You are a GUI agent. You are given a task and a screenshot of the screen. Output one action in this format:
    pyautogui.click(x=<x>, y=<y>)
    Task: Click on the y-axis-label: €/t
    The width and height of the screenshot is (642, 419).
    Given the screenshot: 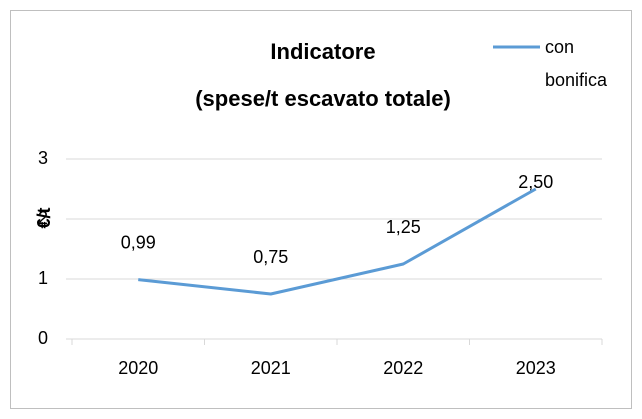 What is the action you would take?
    pyautogui.click(x=44, y=217)
    